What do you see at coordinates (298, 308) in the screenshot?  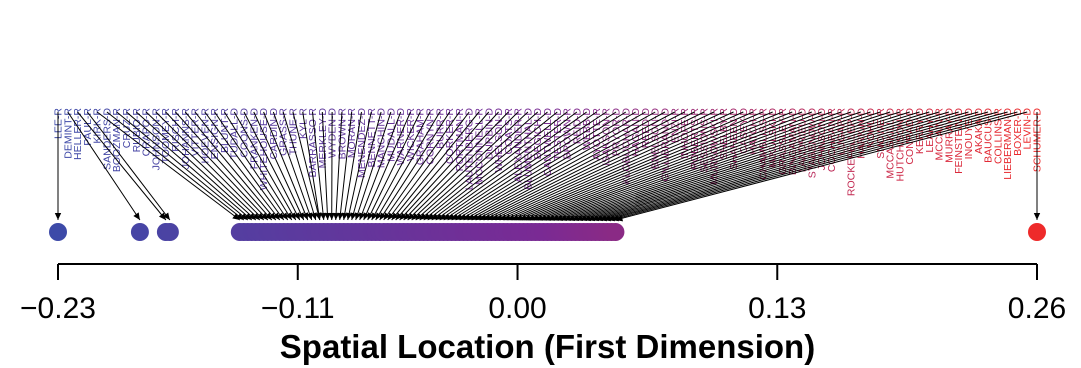 I see `x-tick-label: −0.11` at bounding box center [298, 308].